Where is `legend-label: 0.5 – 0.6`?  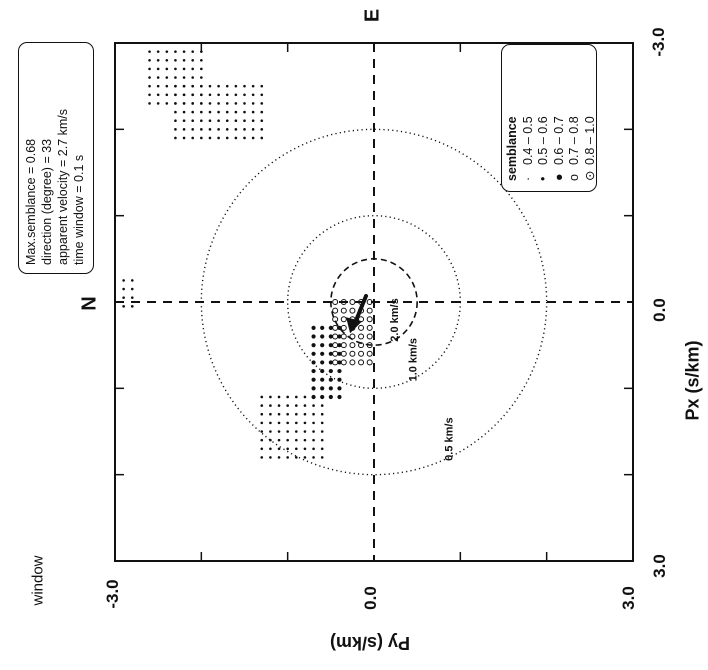 legend-label: 0.5 – 0.6 is located at coordinates (543, 140).